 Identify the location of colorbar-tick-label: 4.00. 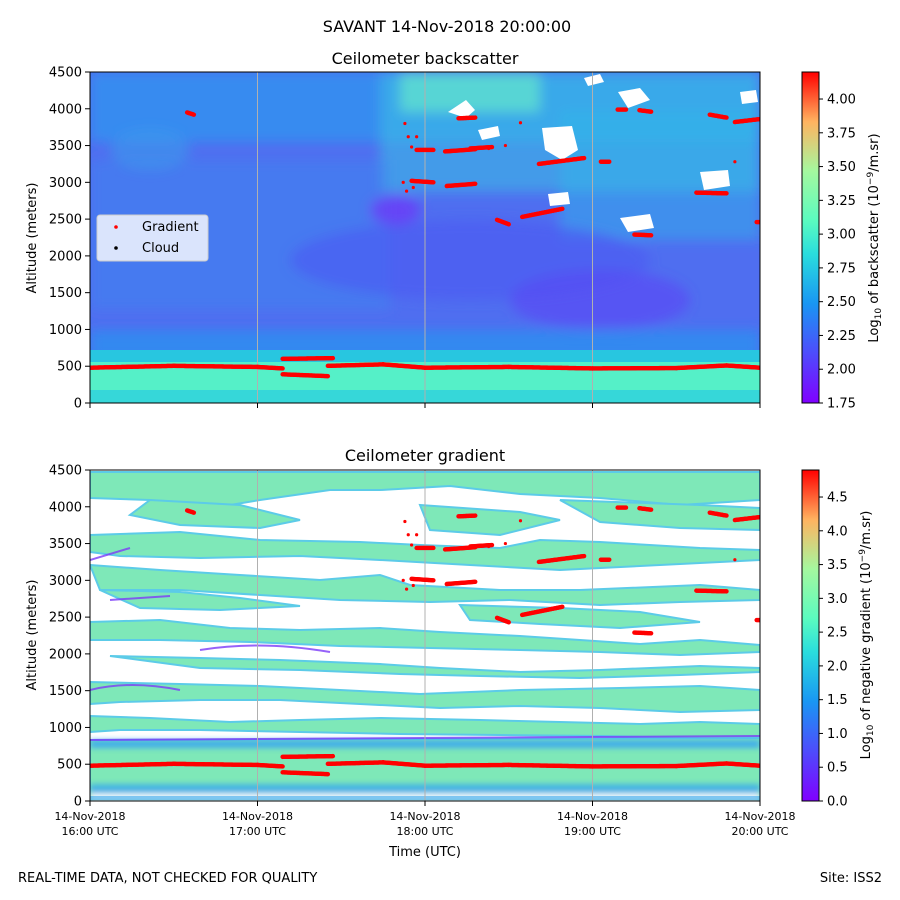
(841, 100).